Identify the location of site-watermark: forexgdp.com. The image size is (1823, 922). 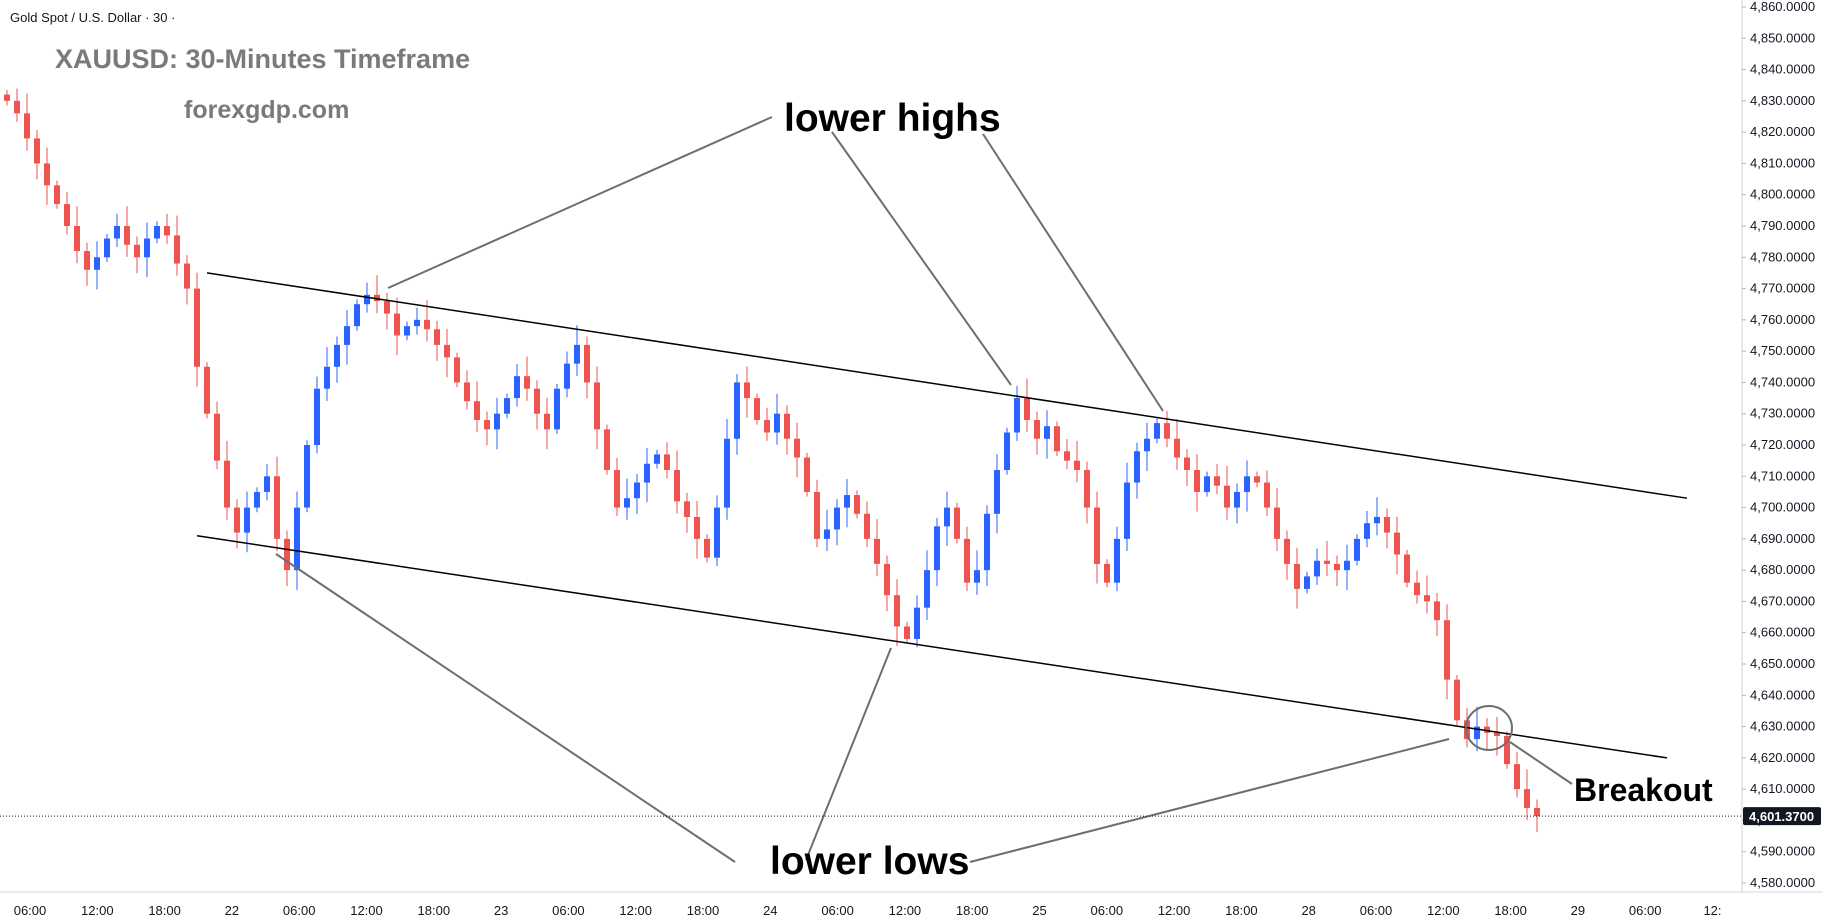
(266, 110).